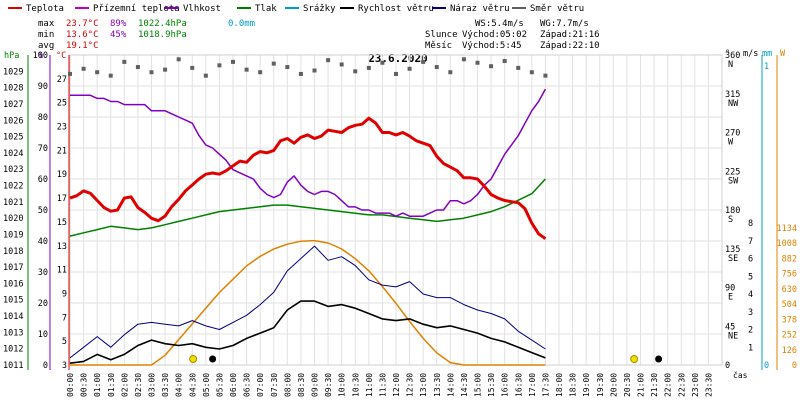 Image resolution: width=800 pixels, height=400 pixels. What do you see at coordinates (518, 385) in the screenshot?
I see `x-tick-label: 16:30` at bounding box center [518, 385].